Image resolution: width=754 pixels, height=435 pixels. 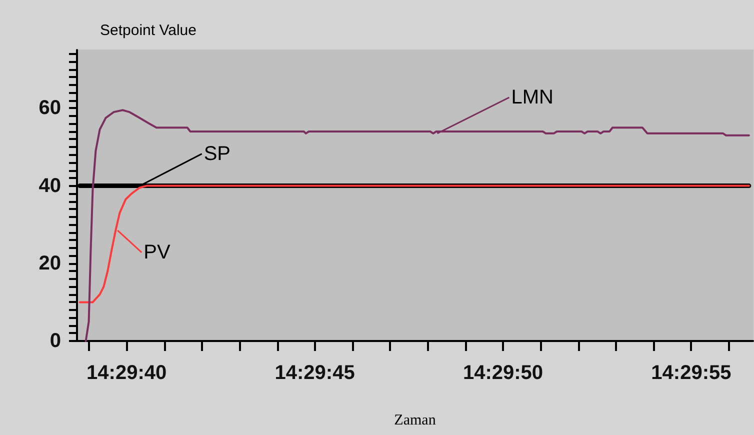 What do you see at coordinates (148, 30) in the screenshot?
I see `chart-title: Setpoint Value` at bounding box center [148, 30].